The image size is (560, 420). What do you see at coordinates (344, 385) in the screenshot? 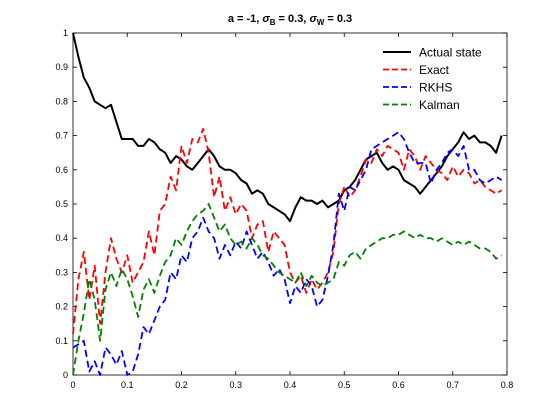
I see `x-tick-label: 0.5` at bounding box center [344, 385].